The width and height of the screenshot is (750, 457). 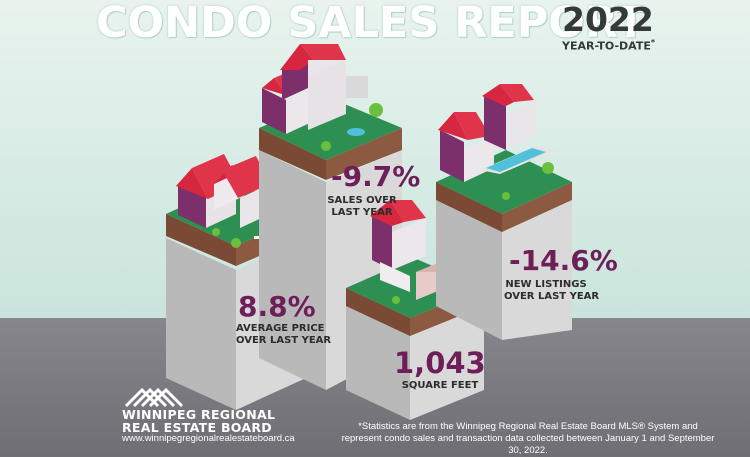 I want to click on stat-sales-label-line2: LAST YEAR, so click(x=362, y=212).